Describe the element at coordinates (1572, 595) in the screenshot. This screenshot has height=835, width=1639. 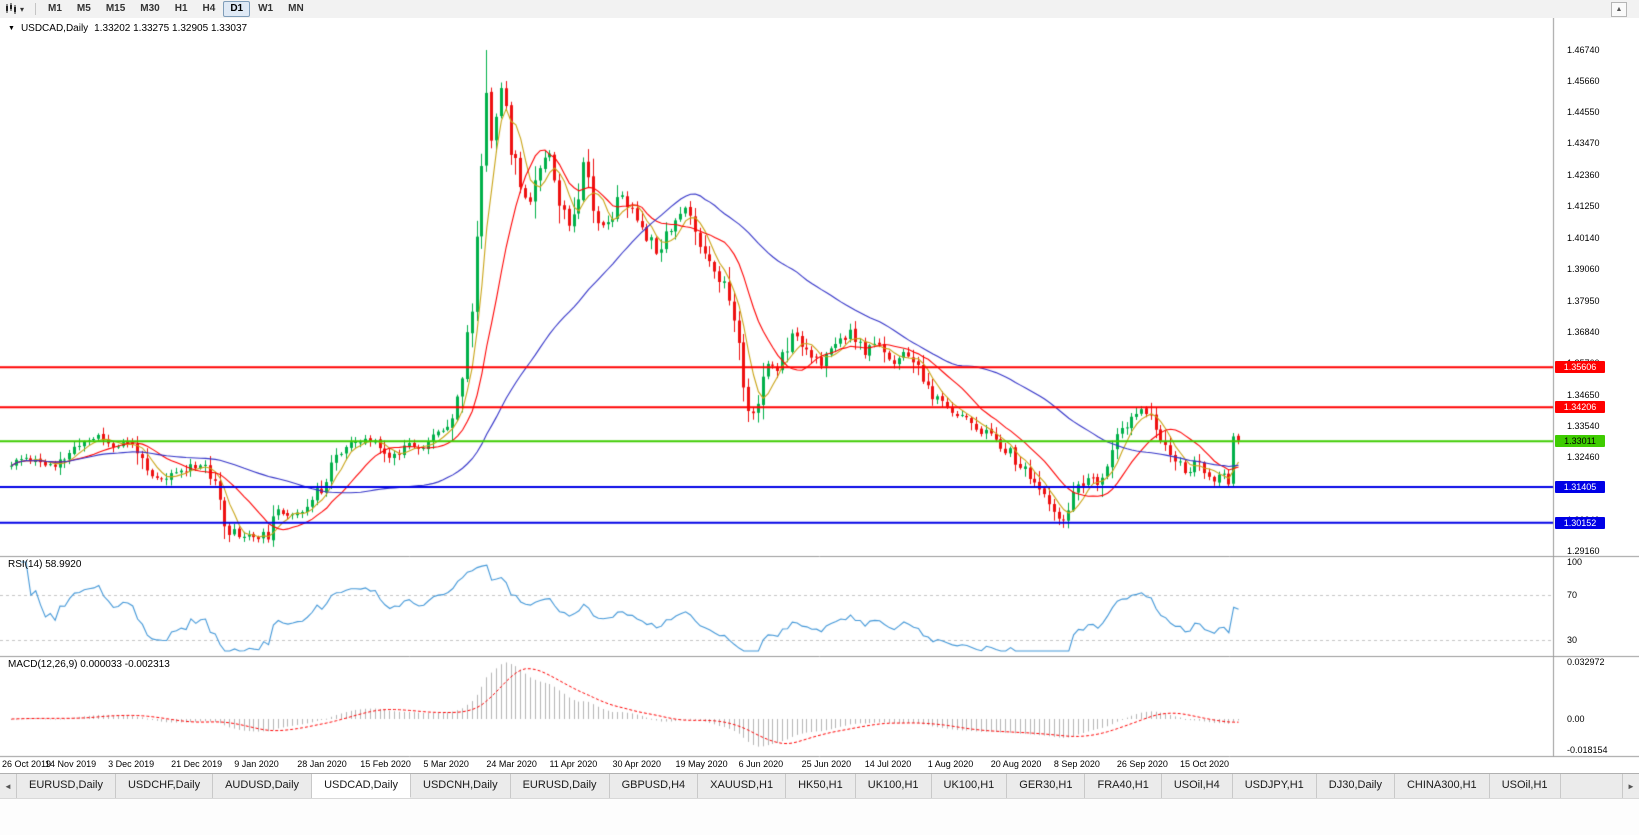
I see `rsi-axis-label: 70` at that location.